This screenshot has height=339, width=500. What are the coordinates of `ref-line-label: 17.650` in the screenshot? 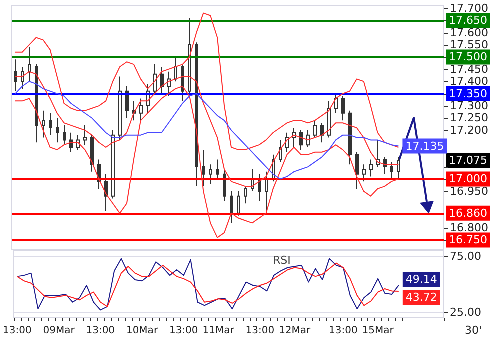 It's located at (468, 21).